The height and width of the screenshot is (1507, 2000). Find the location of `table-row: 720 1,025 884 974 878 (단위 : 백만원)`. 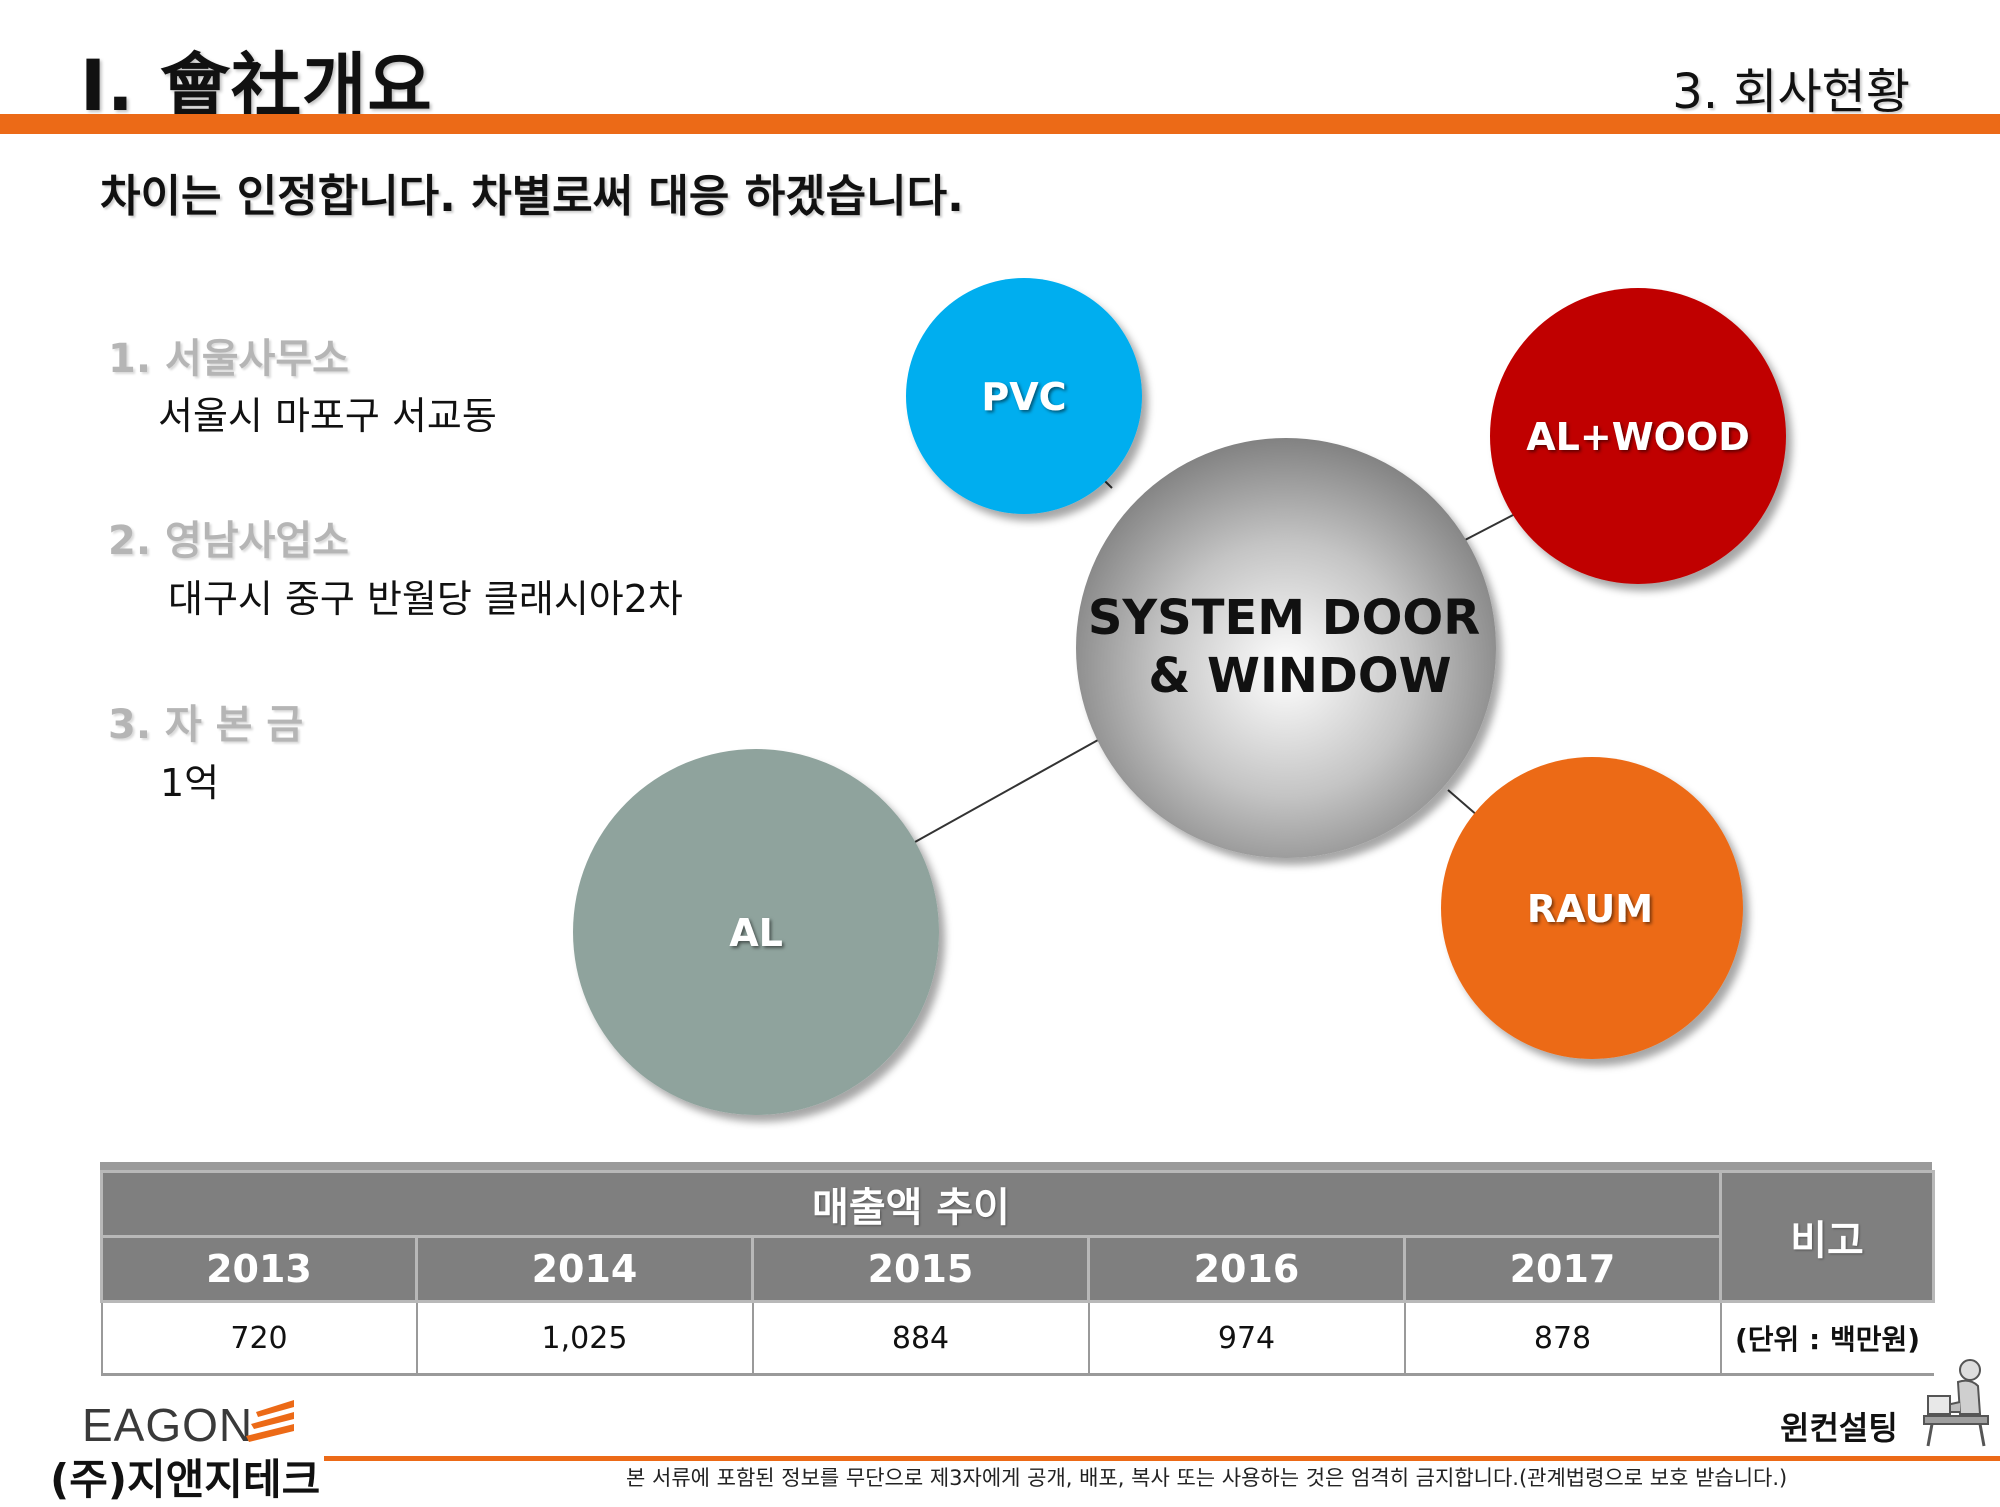

table-row: 720 1,025 884 974 878 (단위 : 백만원) is located at coordinates (1017, 1338).